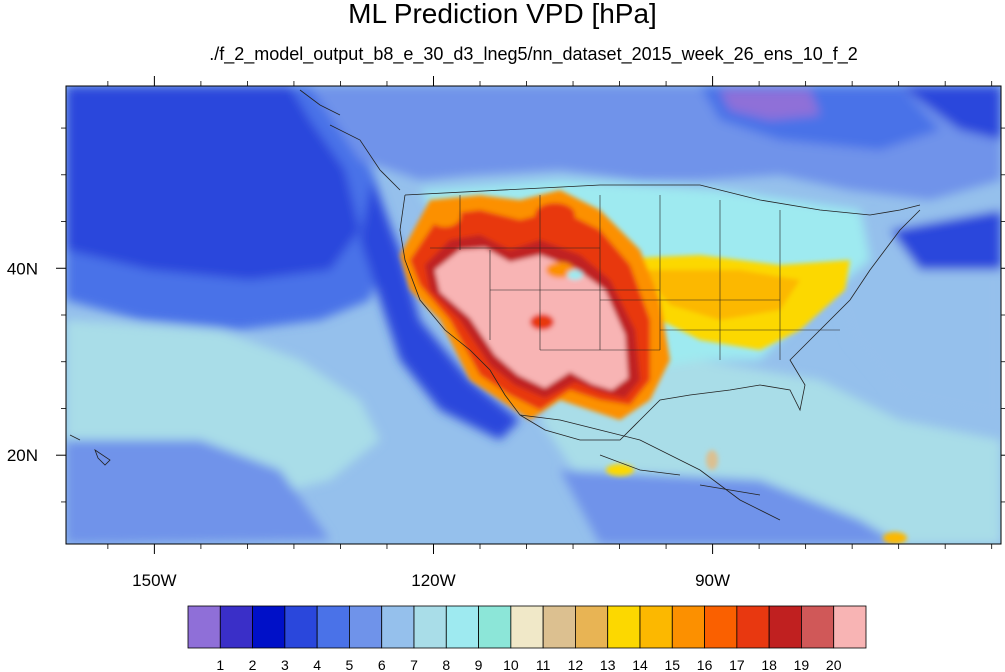  What do you see at coordinates (542, 322) in the screenshot?
I see `utah-pocket` at bounding box center [542, 322].